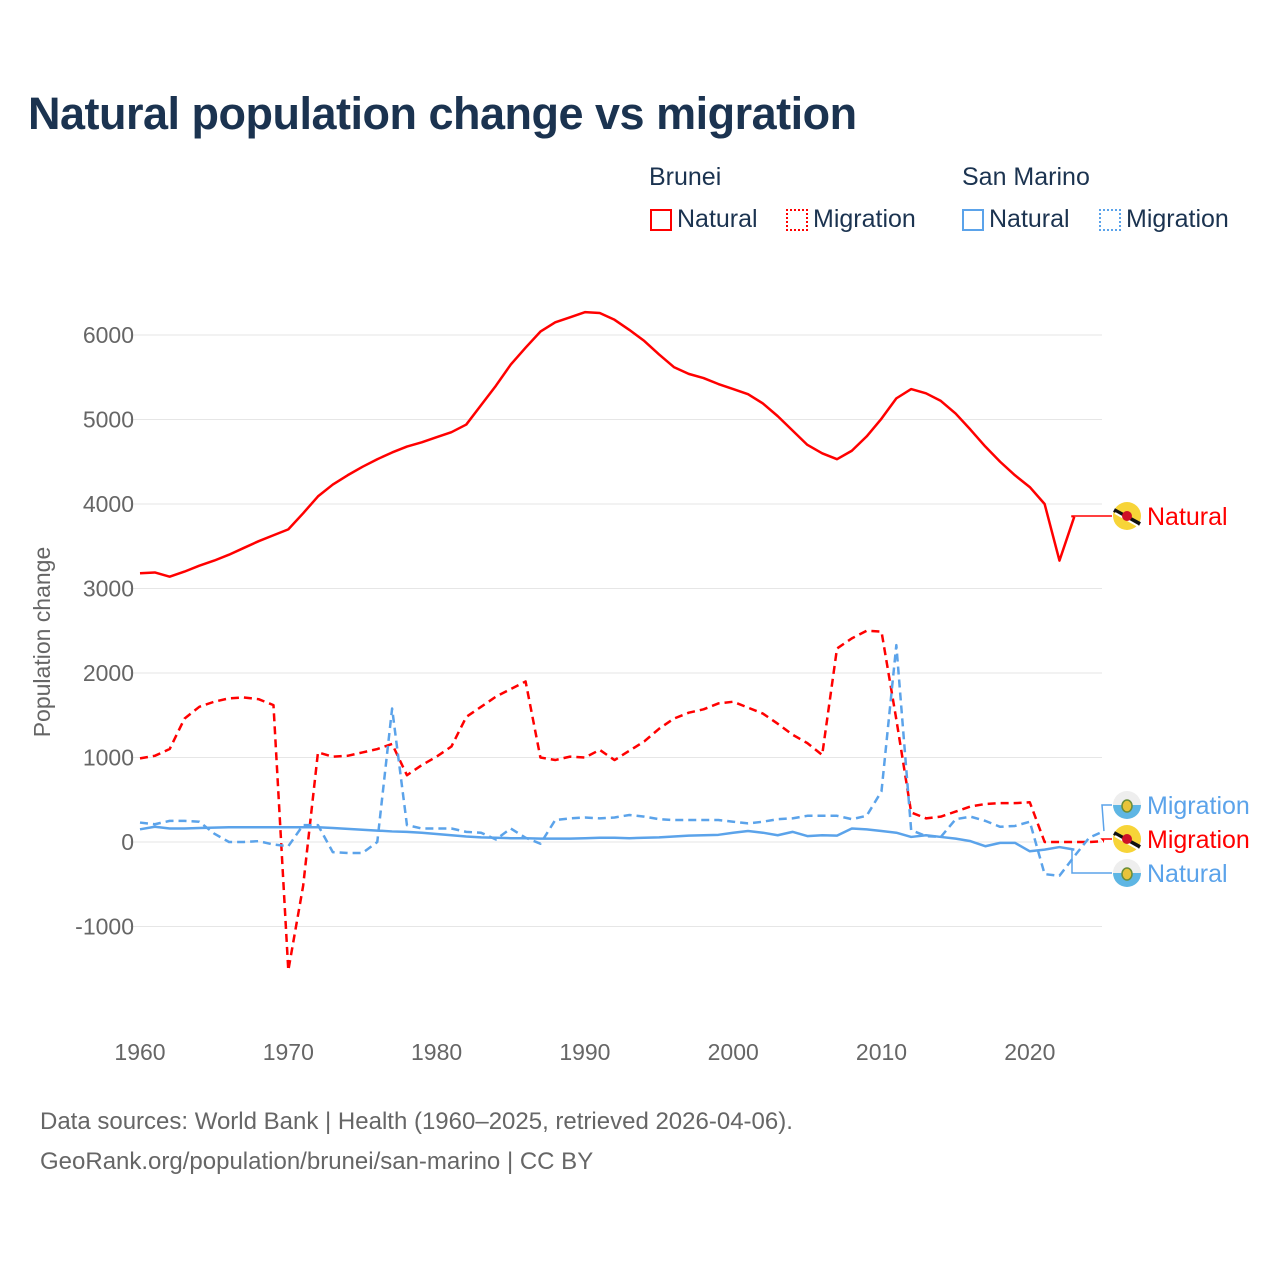  I want to click on x-tick-label: 1960, so click(139, 1052).